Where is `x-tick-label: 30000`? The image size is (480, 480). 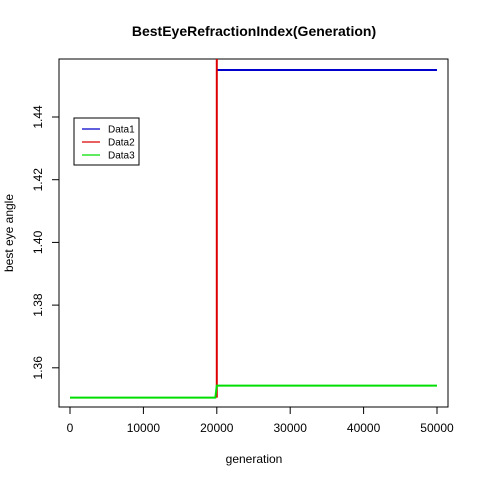 x-tick-label: 30000 is located at coordinates (291, 428).